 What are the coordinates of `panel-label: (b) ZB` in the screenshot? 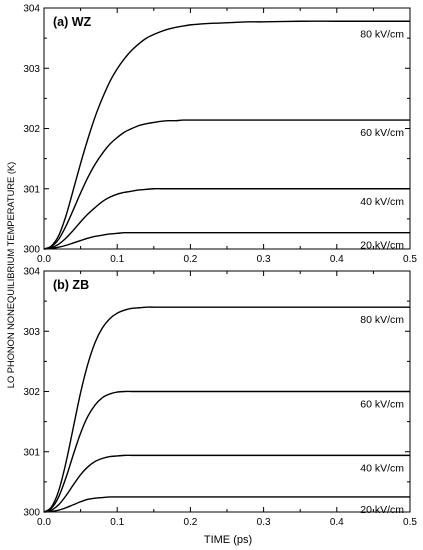 It's located at (71, 285).